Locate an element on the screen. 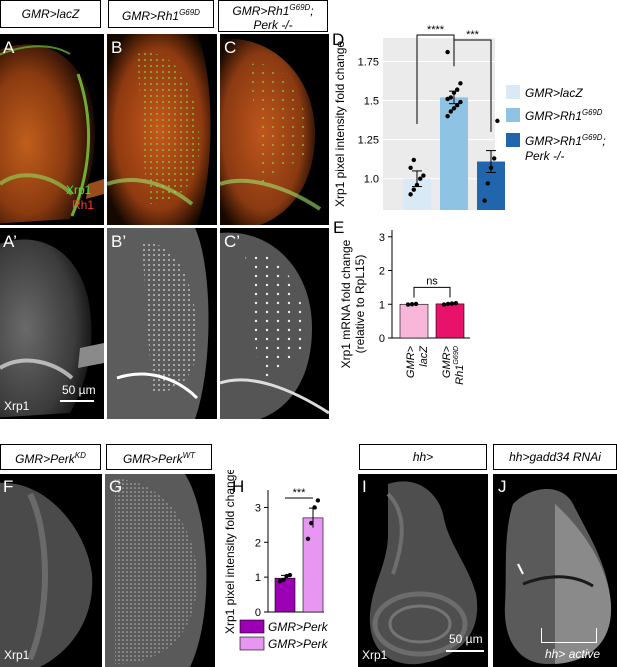 This screenshot has width=617, height=667. legend-label: GMR>Rh1G69D; is located at coordinates (565, 140).